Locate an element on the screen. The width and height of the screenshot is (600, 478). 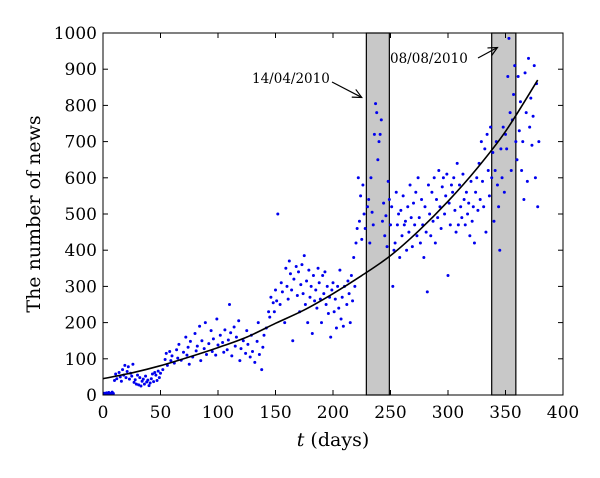
y-tick-label: 900 is located at coordinates (81, 70).